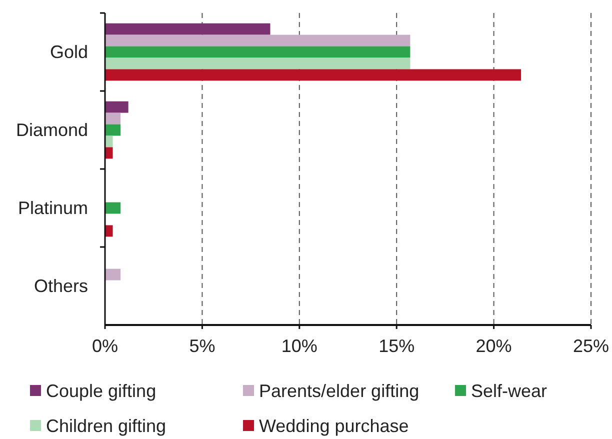  What do you see at coordinates (106, 426) in the screenshot?
I see `legend-label: Children gifting` at bounding box center [106, 426].